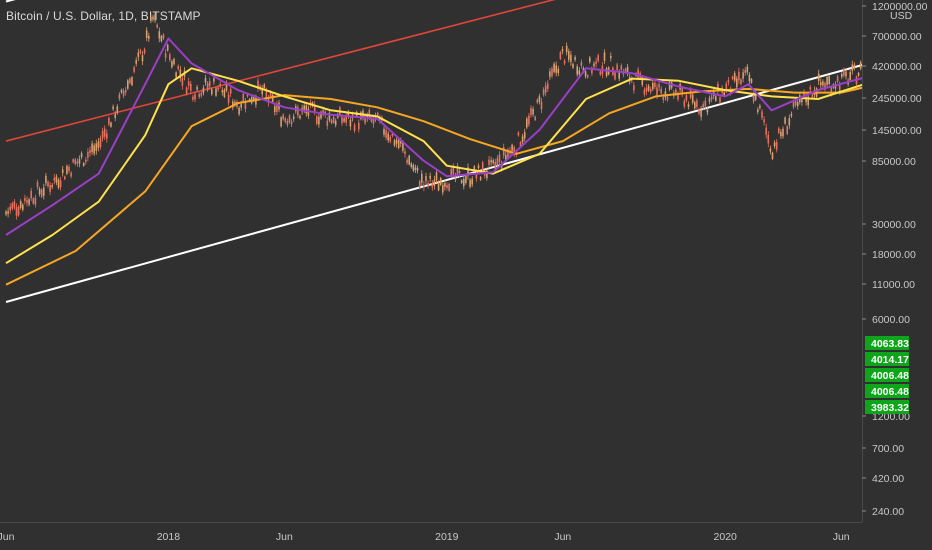  What do you see at coordinates (447, 537) in the screenshot?
I see `time-tick-label: 2019` at bounding box center [447, 537].